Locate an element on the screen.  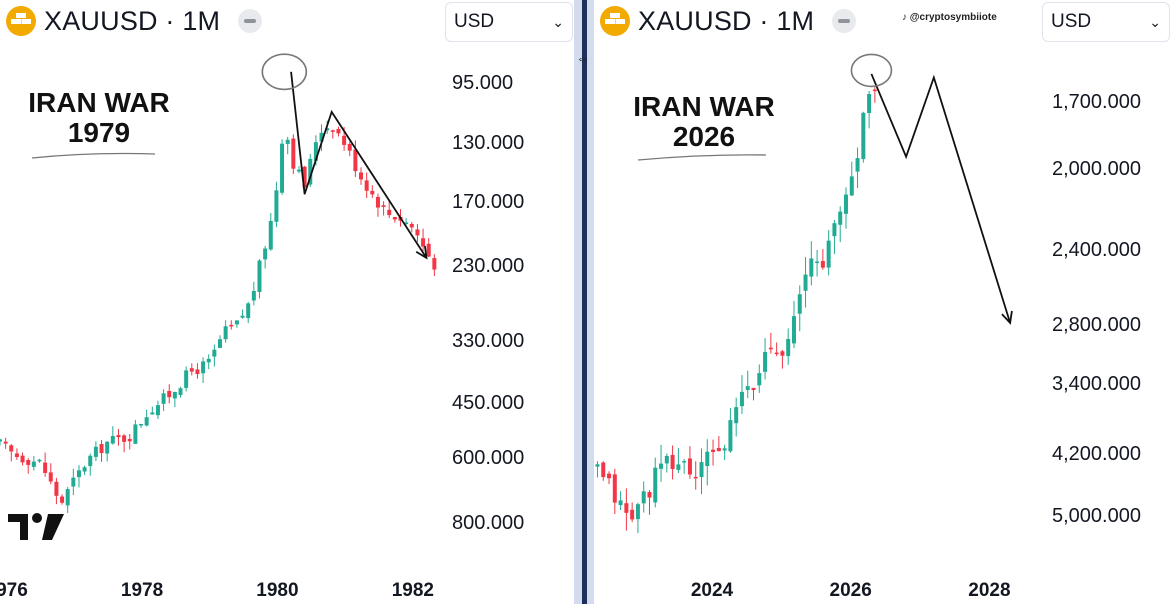
watermark: ♪ @cryptosymbiiote is located at coordinates (949, 17).